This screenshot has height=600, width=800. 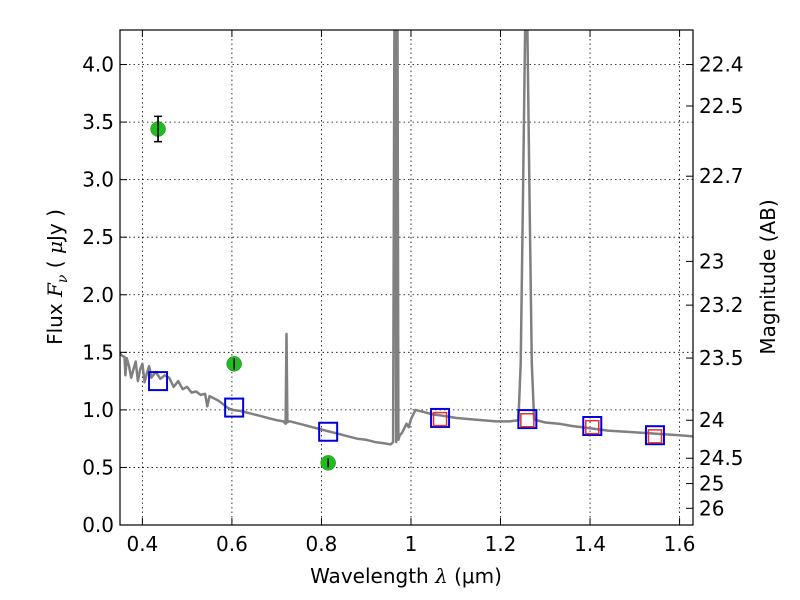 I want to click on y-tick-label: 3.5, so click(x=98, y=122).